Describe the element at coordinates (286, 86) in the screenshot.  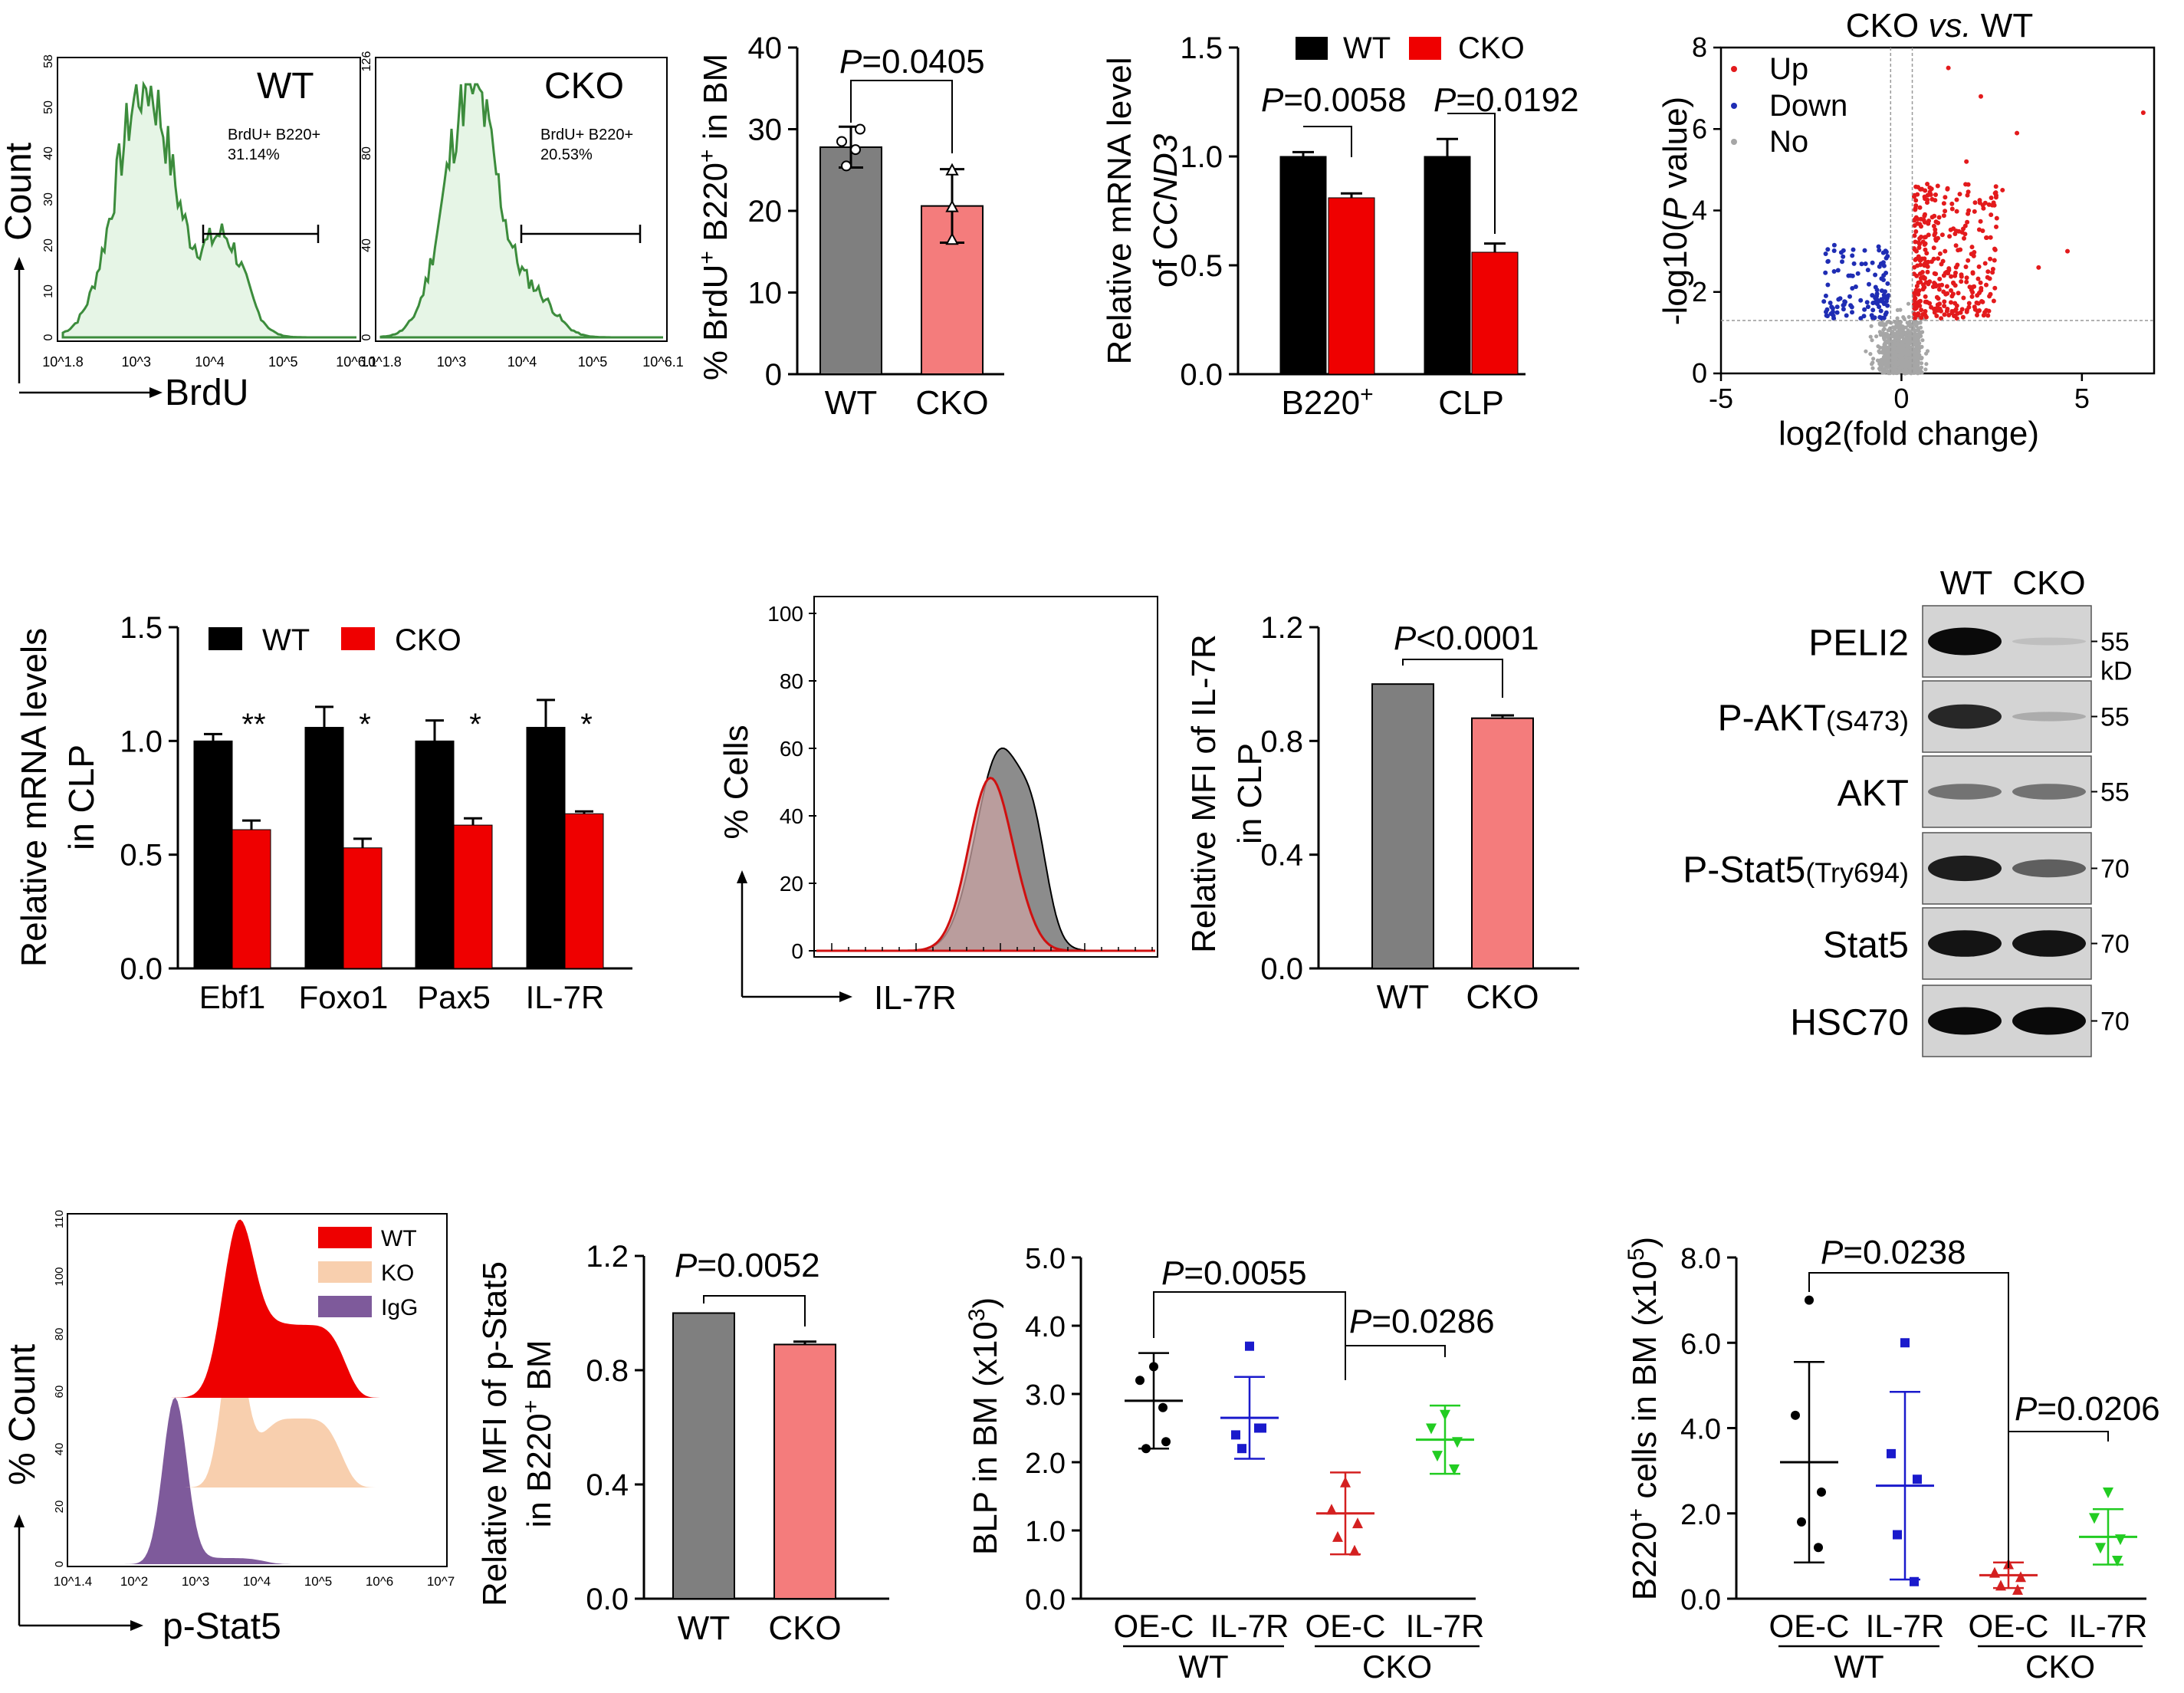
I see `panel-a-wt-label: WT` at that location.